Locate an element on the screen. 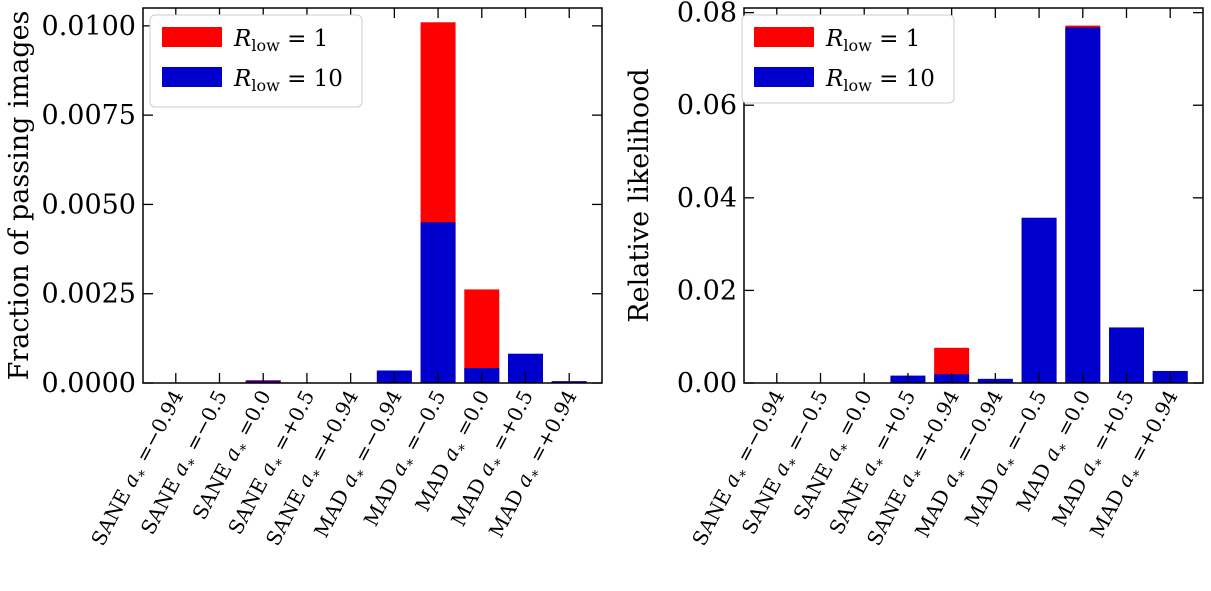  left-y-axis-label: Fraction of passing images is located at coordinates (19, 196).